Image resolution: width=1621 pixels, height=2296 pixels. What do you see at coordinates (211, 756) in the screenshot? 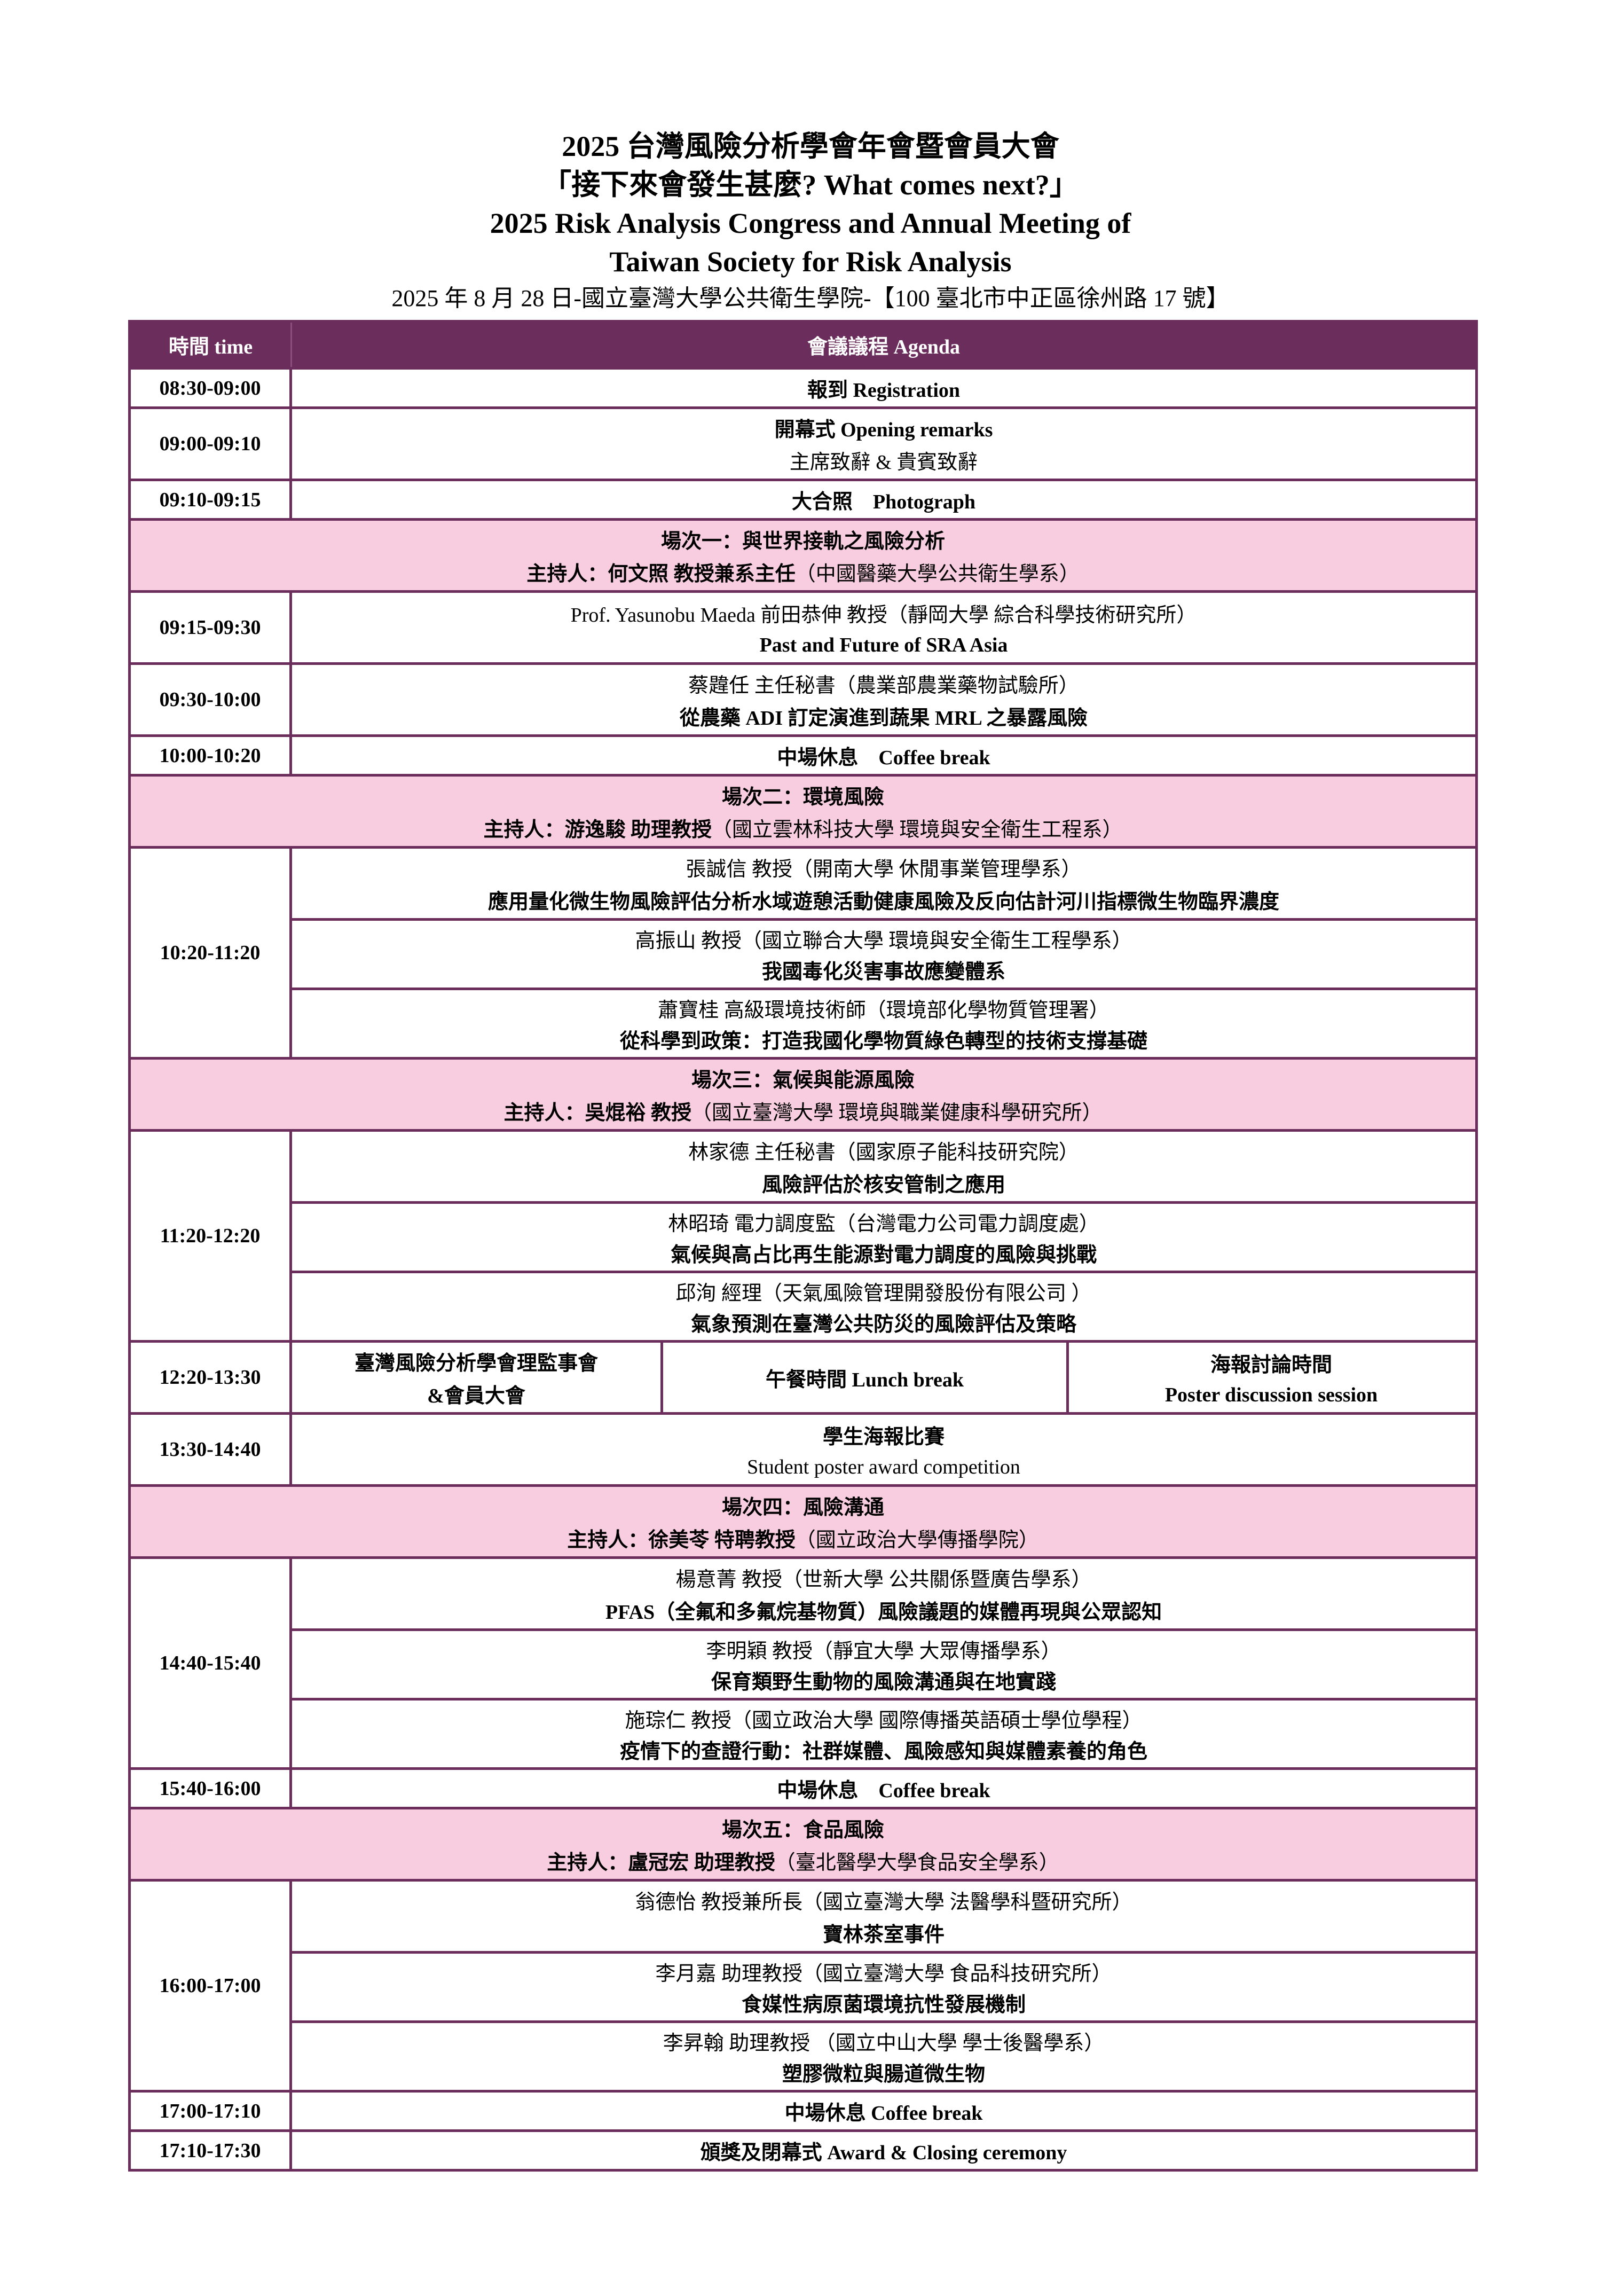
I see `time-slot: 10:00-10:20` at bounding box center [211, 756].